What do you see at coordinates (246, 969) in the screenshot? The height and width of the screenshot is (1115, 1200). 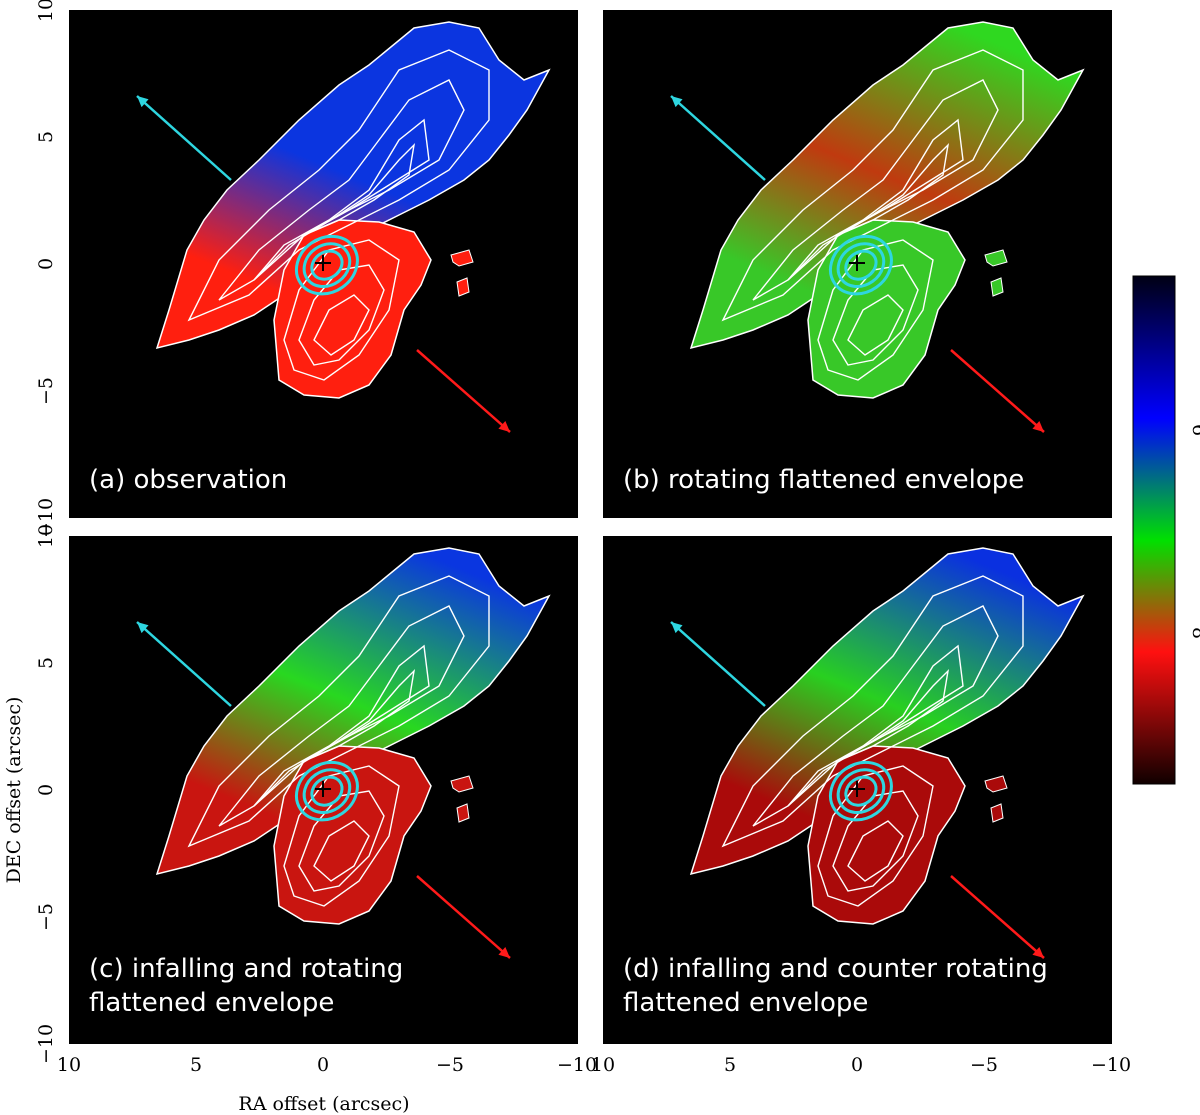 I see `panel-c-label-line-1: (c) infalling and rotating` at bounding box center [246, 969].